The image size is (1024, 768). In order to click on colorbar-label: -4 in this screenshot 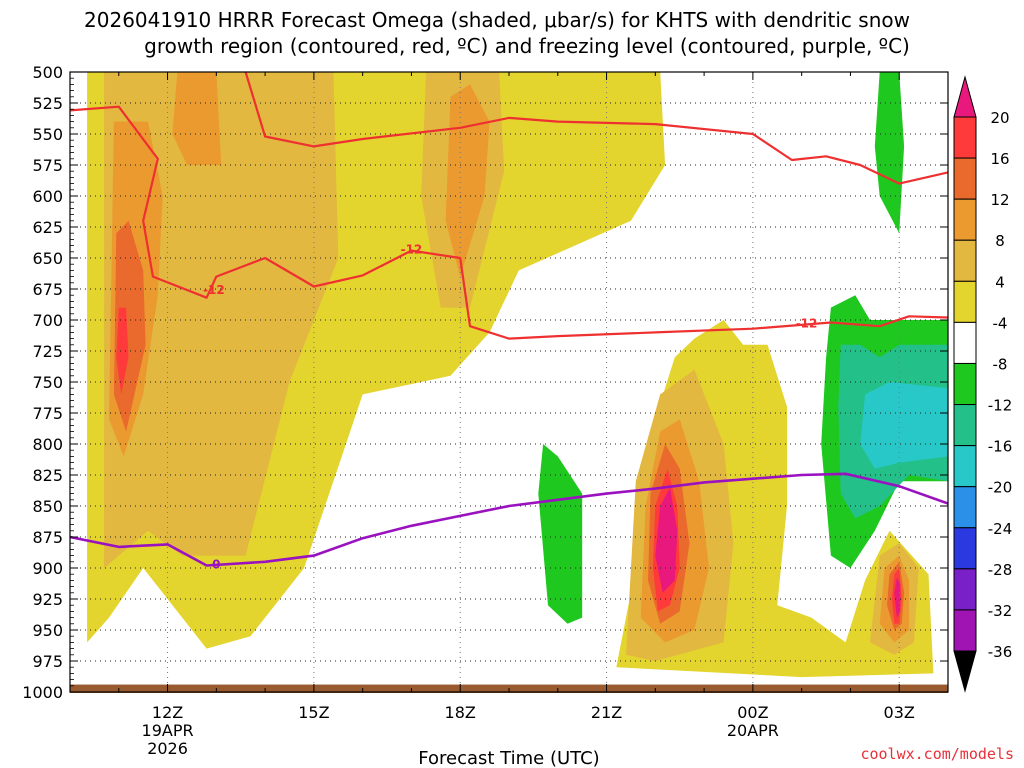, I will do `click(1000, 323)`.